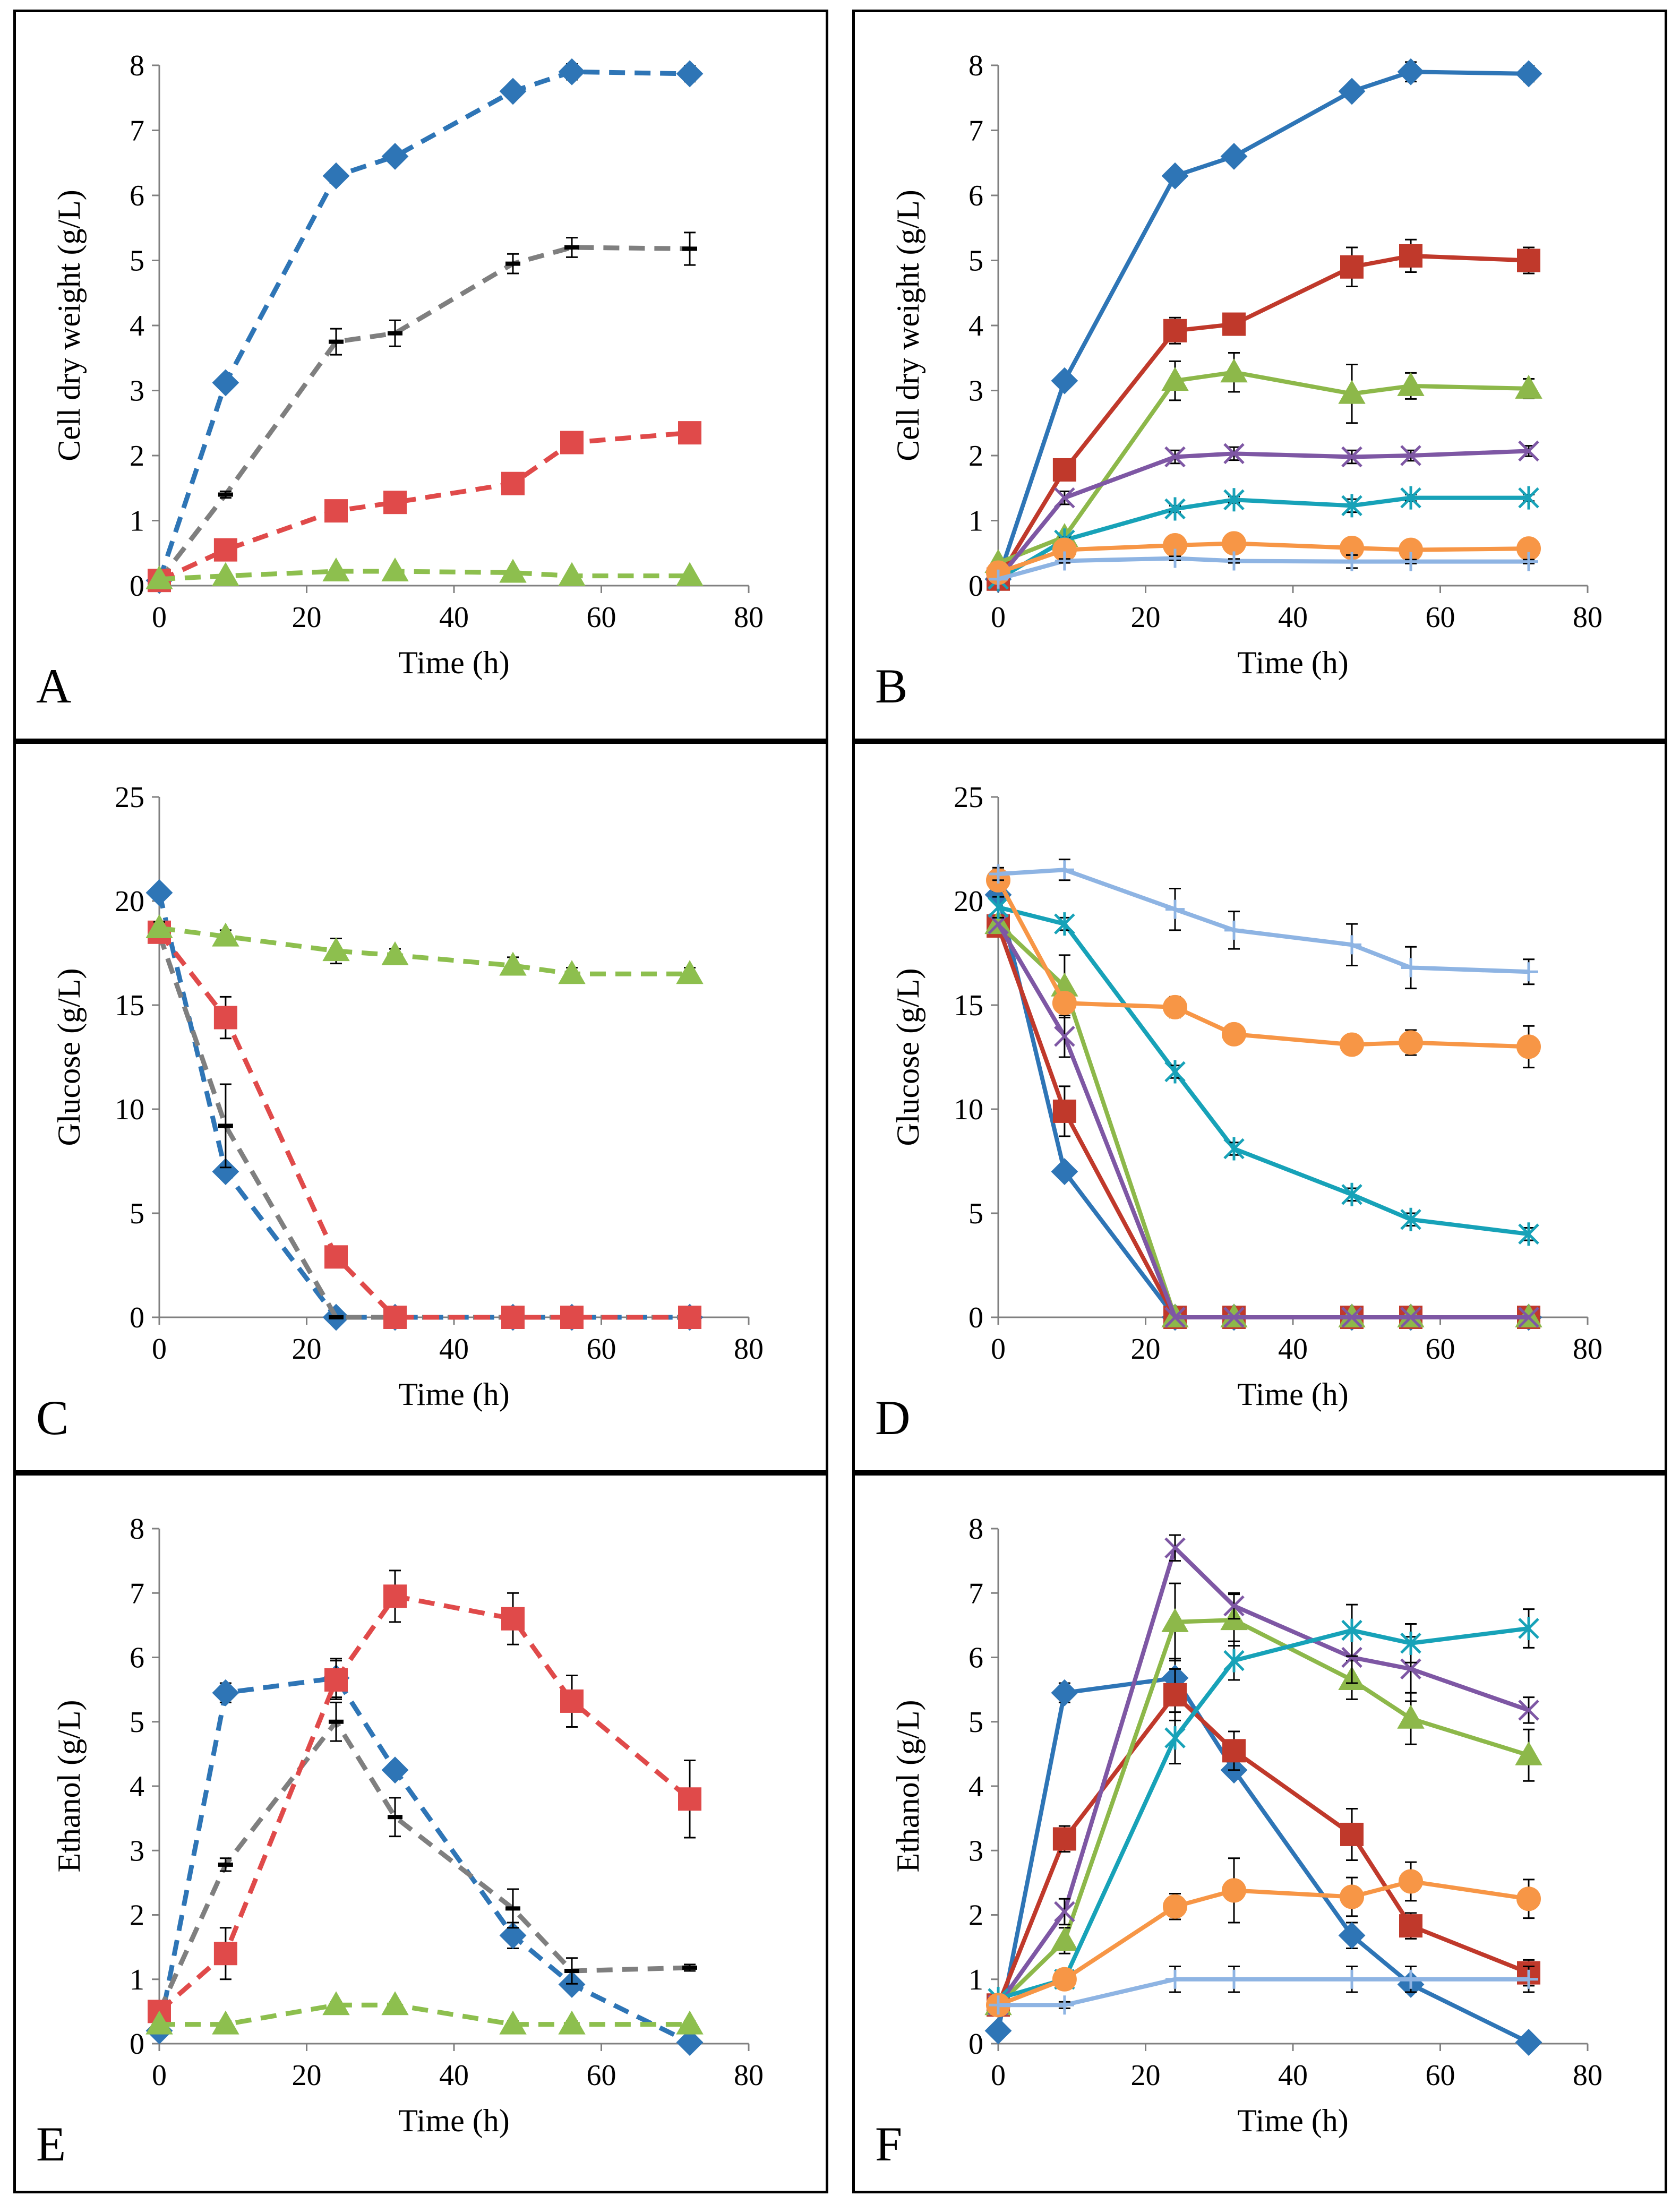 This screenshot has height=2204, width=1680. Describe the element at coordinates (975, 457) in the screenshot. I see `y-tick-label: 2` at that location.